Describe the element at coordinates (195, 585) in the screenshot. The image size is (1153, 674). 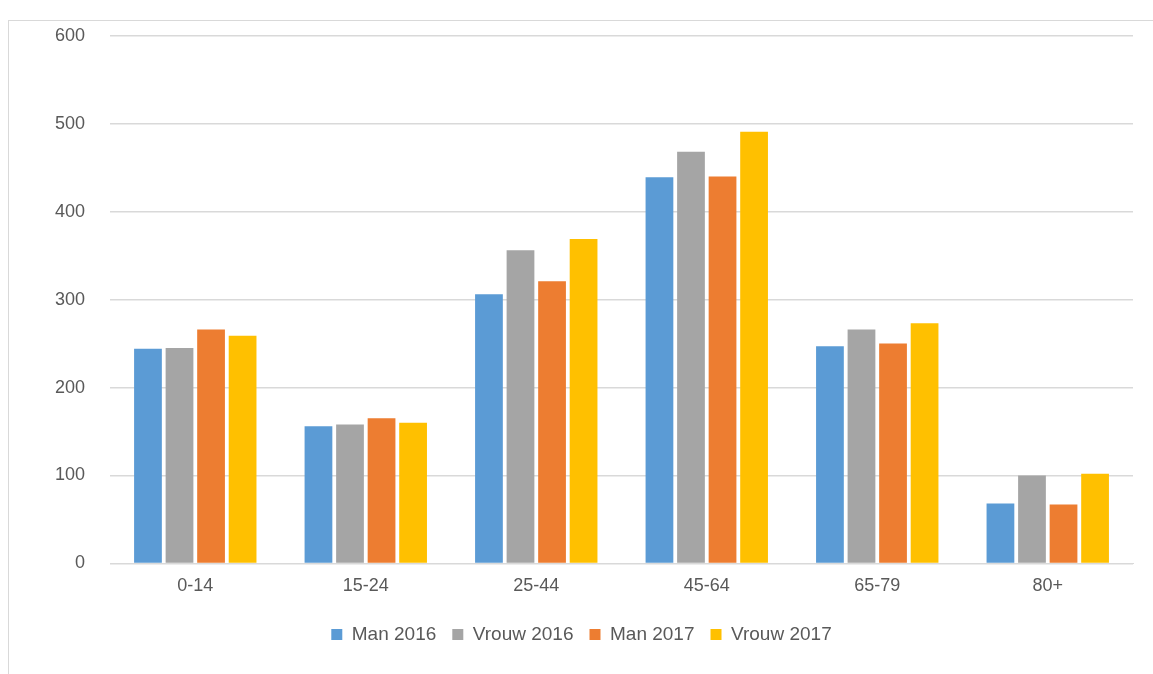
I see `x-tick-label: 0-14` at that location.